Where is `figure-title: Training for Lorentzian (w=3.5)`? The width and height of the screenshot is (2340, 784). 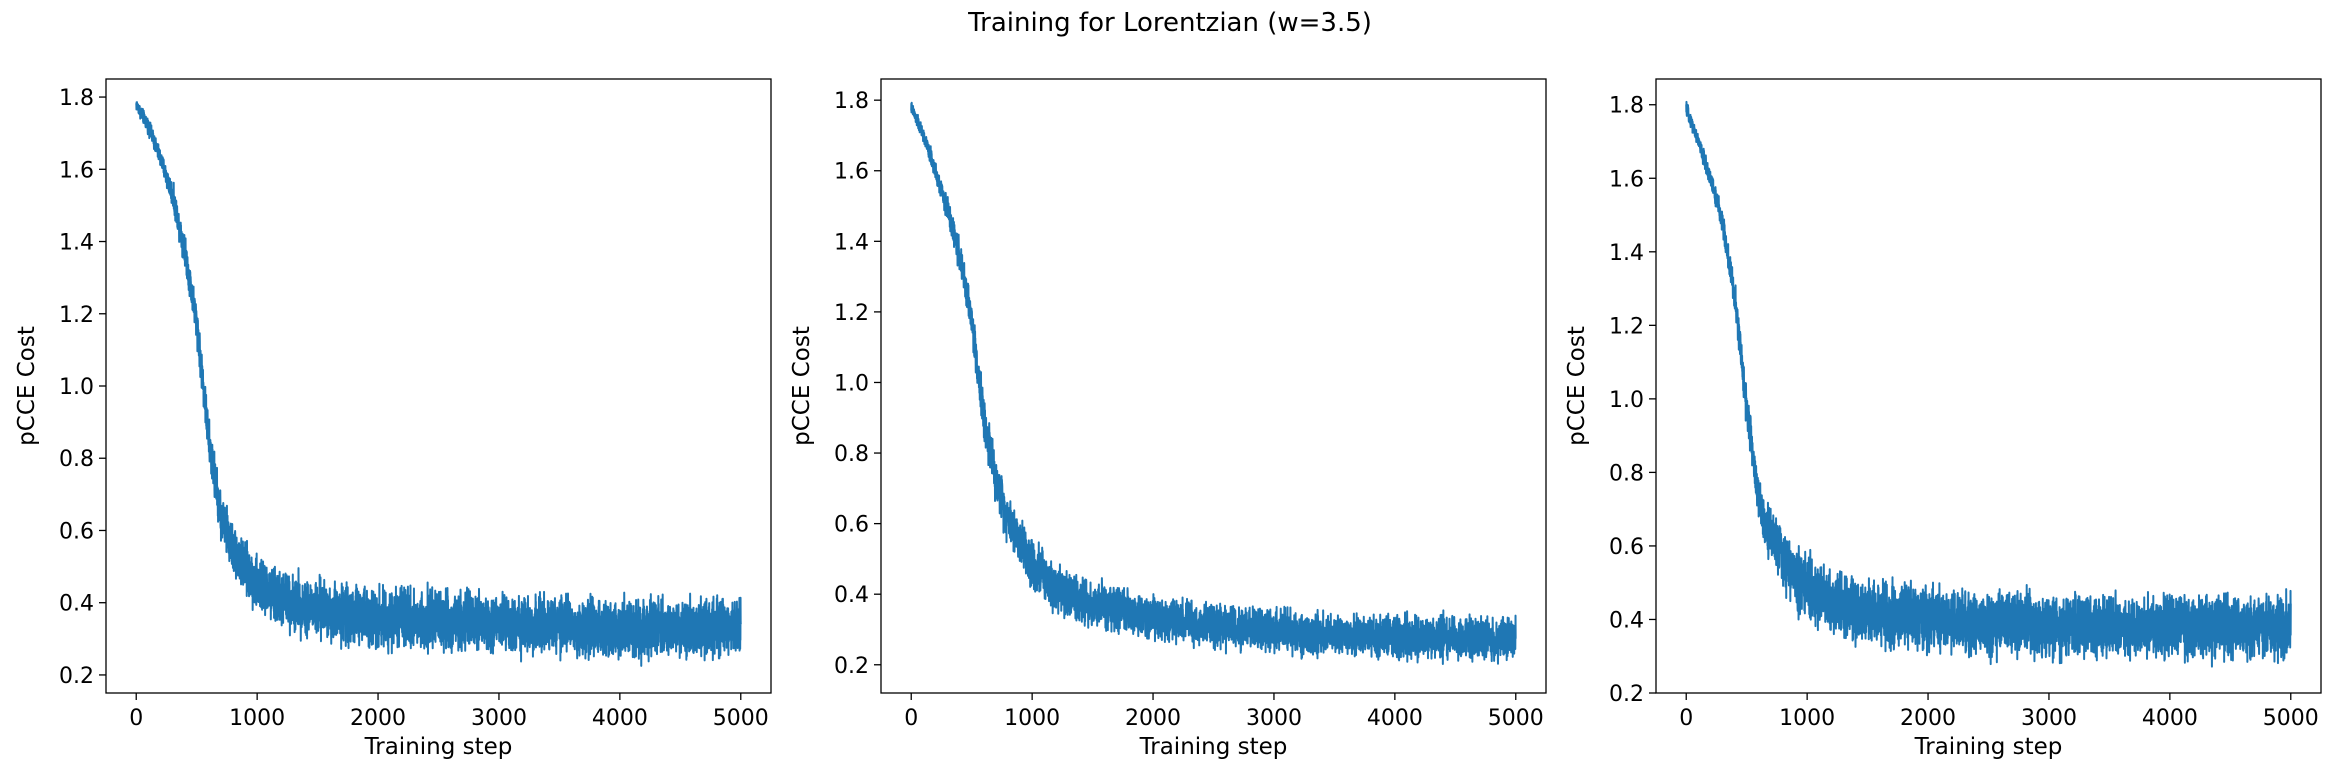 figure-title: Training for Lorentzian (w=3.5) is located at coordinates (1170, 23).